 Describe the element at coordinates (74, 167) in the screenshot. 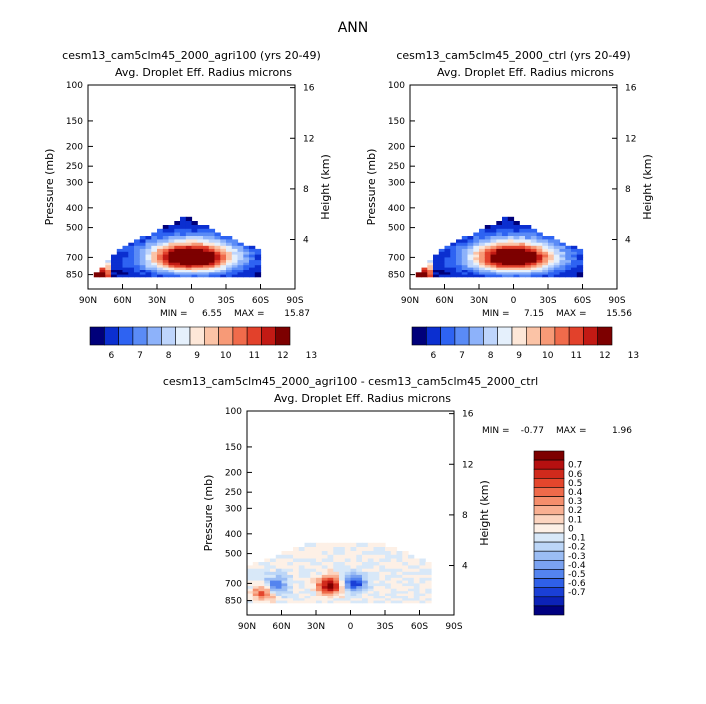

I see `y-tick-label: 250` at that location.